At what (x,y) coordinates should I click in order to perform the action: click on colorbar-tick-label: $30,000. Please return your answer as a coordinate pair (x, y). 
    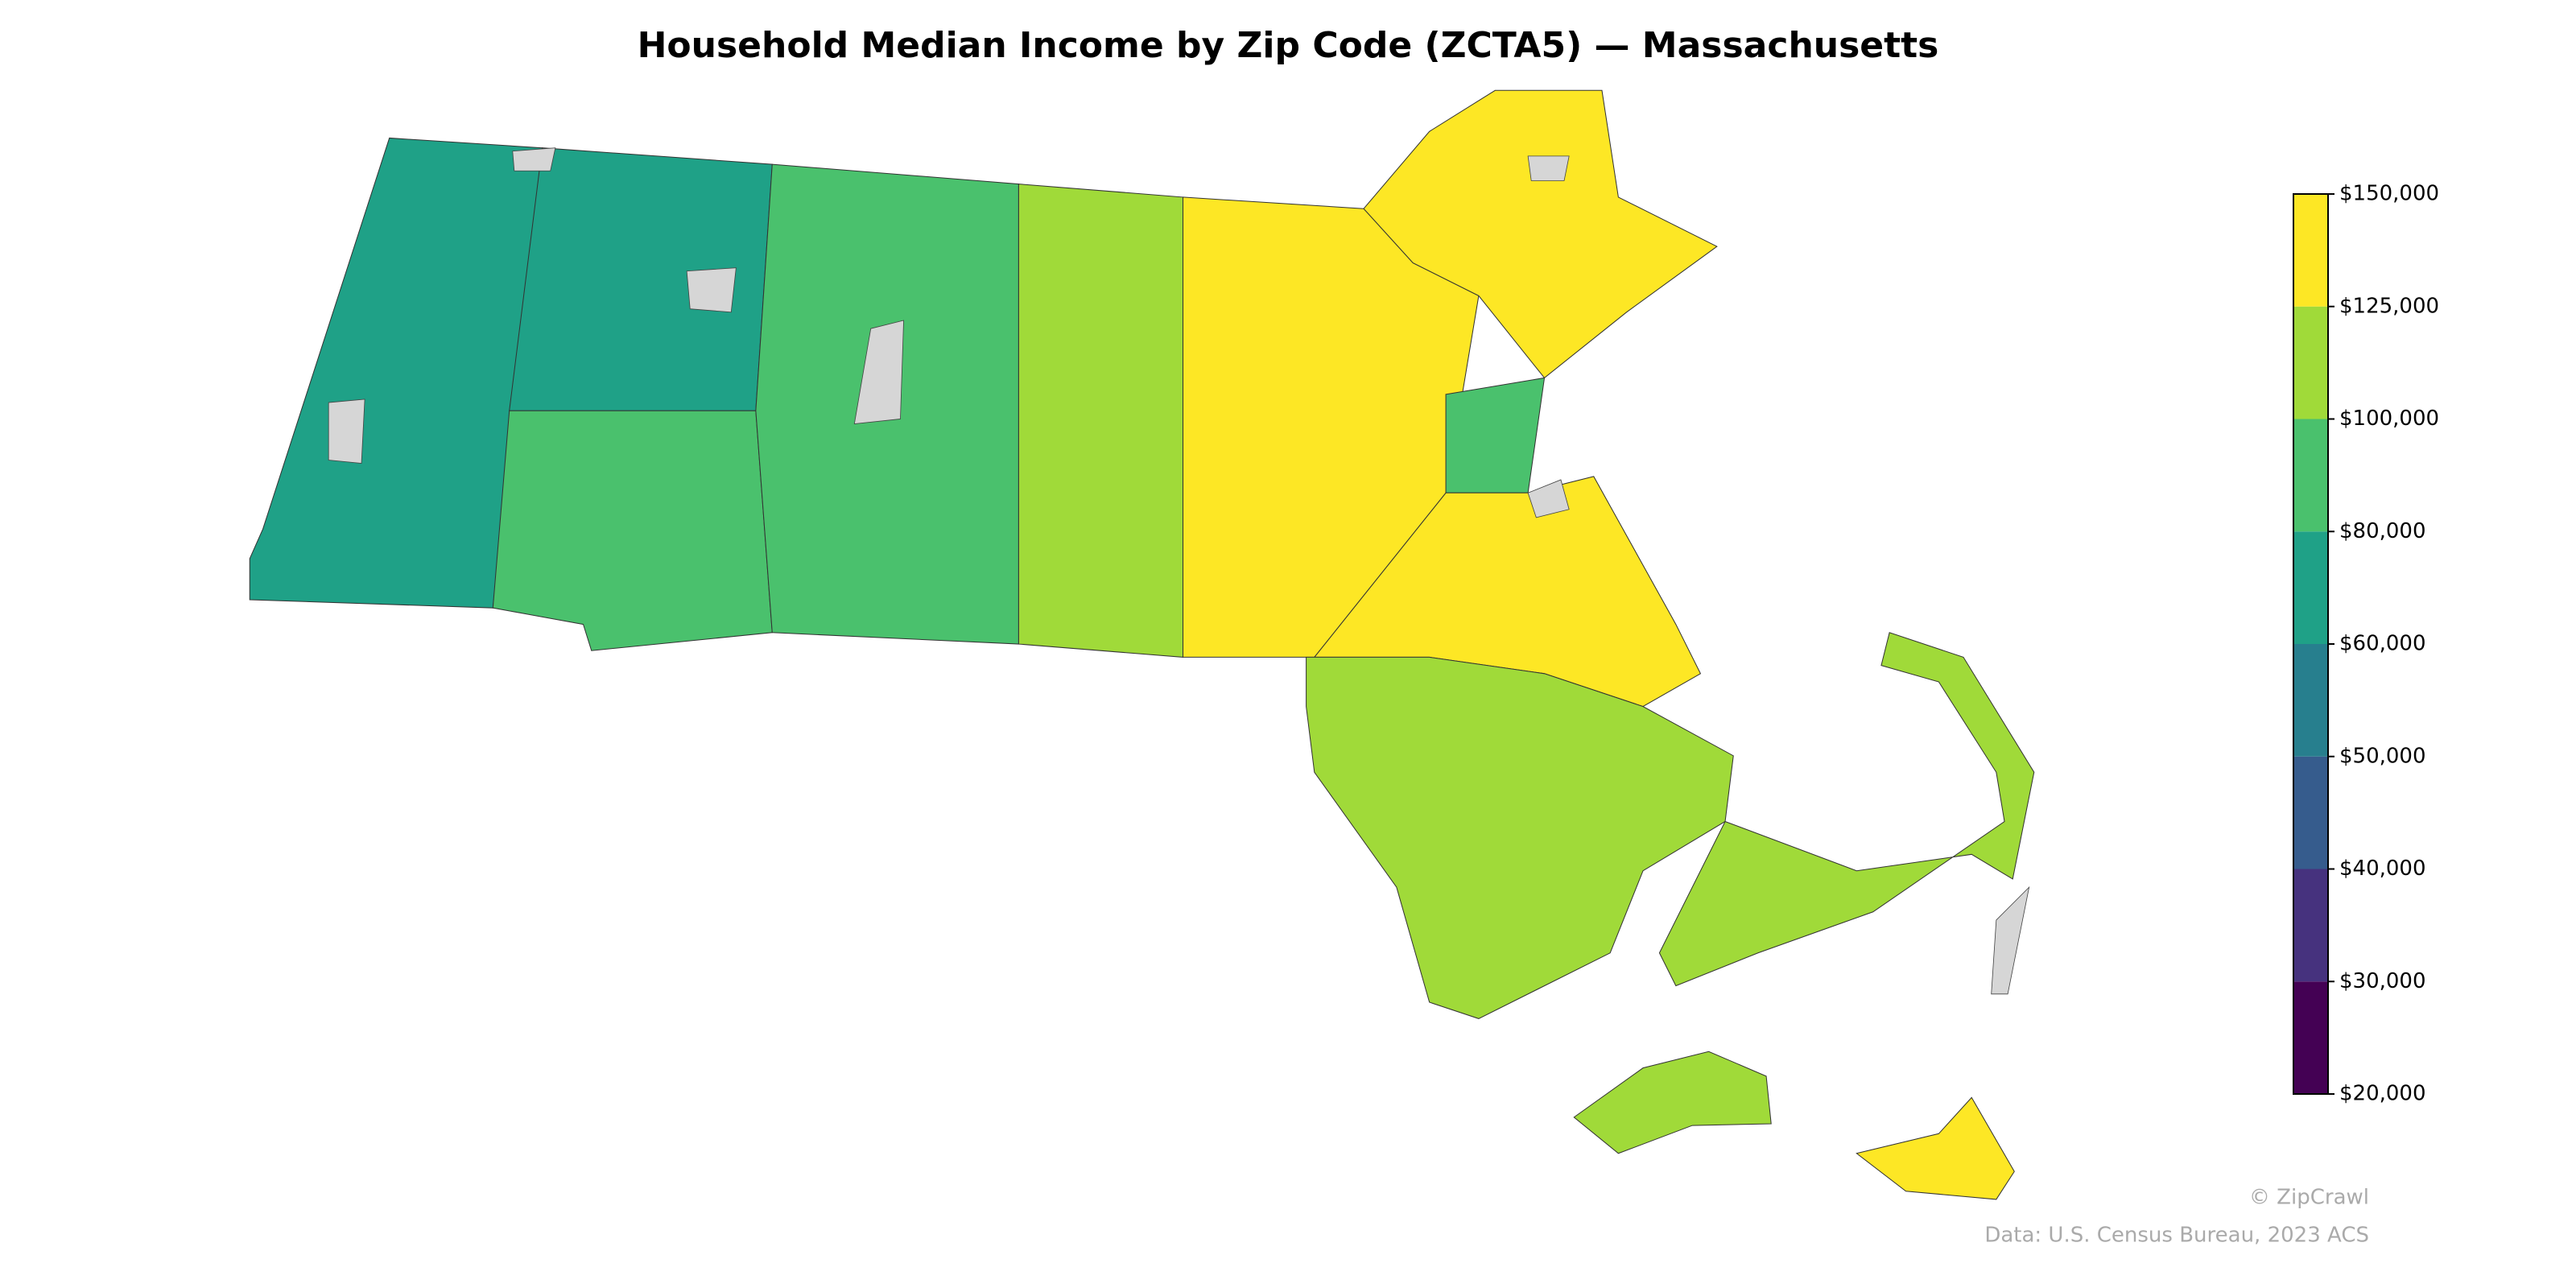
    Looking at the image, I should click on (2382, 981).